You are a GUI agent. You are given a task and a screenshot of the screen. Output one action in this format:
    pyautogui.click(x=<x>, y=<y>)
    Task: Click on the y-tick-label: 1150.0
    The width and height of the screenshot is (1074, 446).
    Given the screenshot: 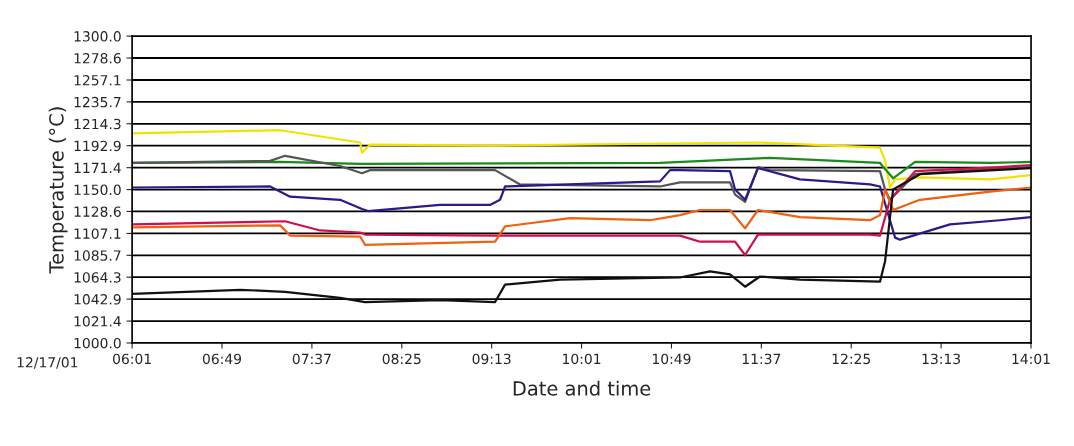 What is the action you would take?
    pyautogui.click(x=97, y=190)
    